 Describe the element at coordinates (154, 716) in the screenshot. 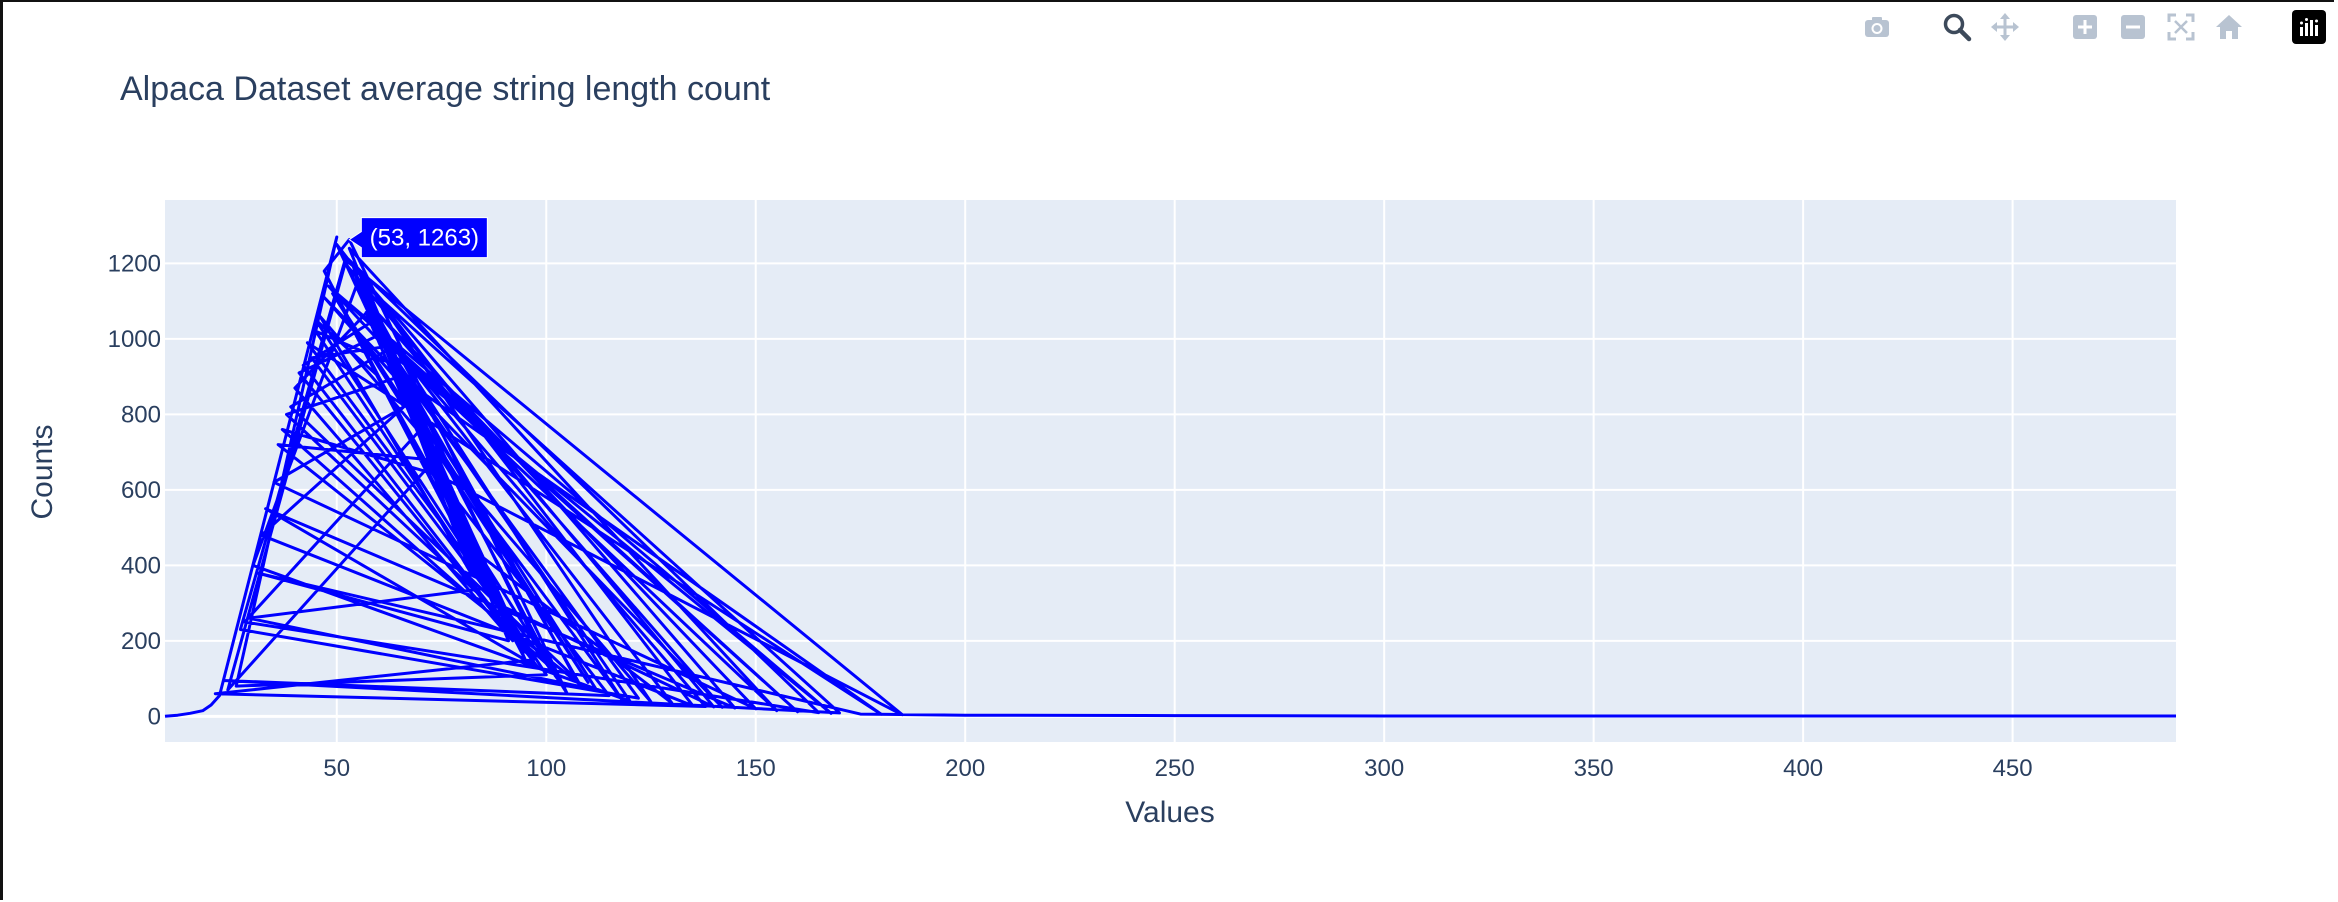

I see `y-tick-label: 0` at that location.